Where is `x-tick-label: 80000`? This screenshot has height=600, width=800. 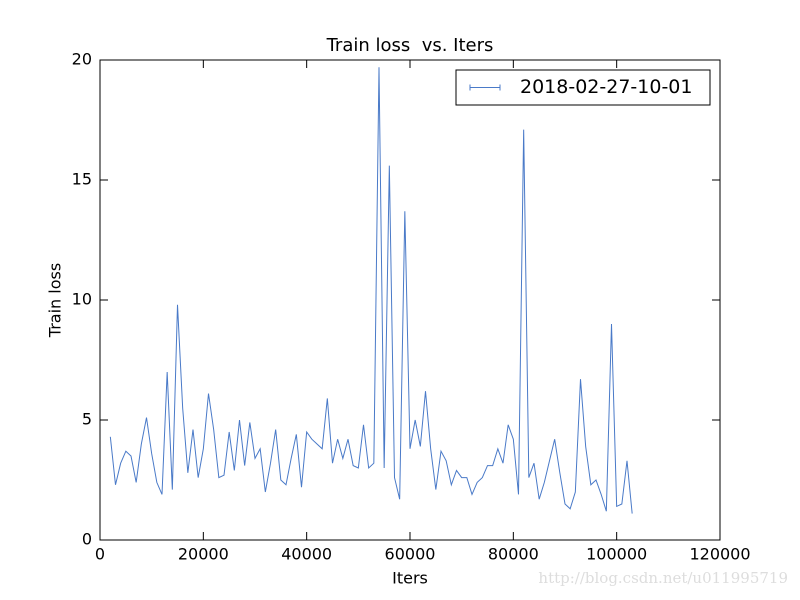
x-tick-label: 80000 is located at coordinates (513, 554).